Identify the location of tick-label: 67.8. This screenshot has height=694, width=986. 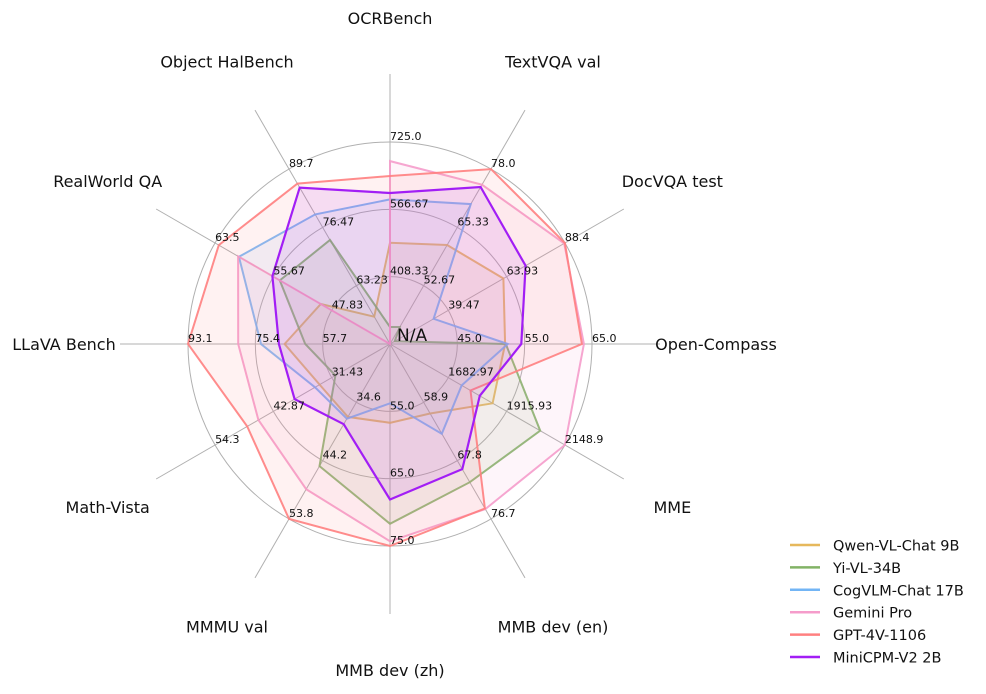
(469, 455).